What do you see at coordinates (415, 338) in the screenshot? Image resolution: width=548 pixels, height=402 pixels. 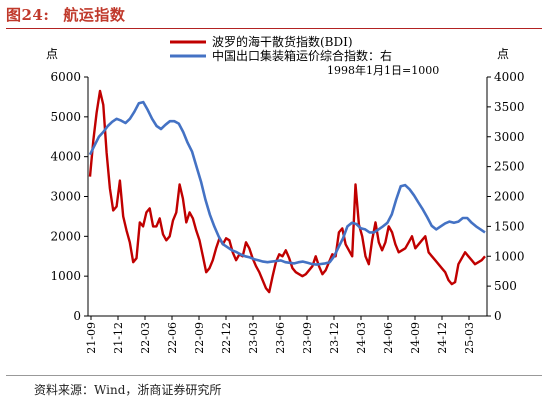 I see `x-tick-label: 24-09` at bounding box center [415, 338].